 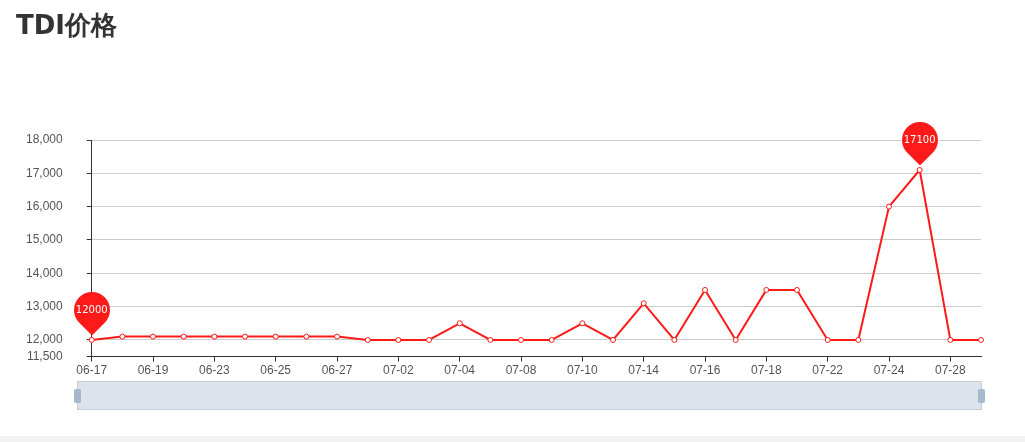 What do you see at coordinates (45, 272) in the screenshot?
I see `y-tick-label: 14,000` at bounding box center [45, 272].